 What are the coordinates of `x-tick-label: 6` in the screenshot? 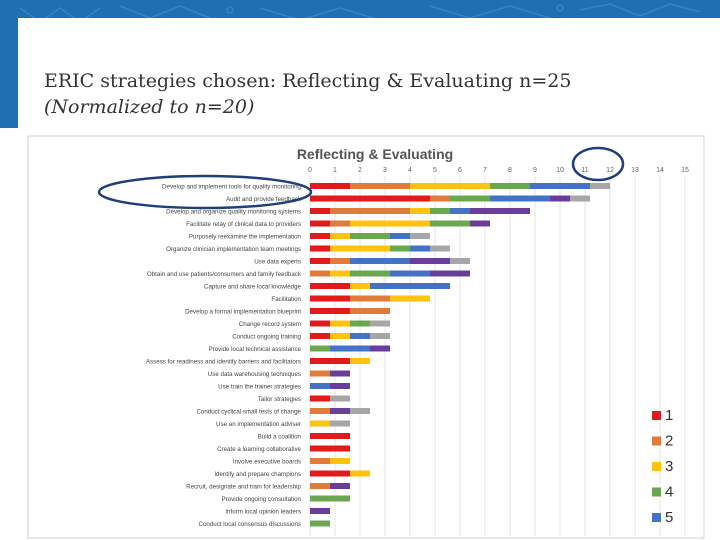 It's located at (460, 170).